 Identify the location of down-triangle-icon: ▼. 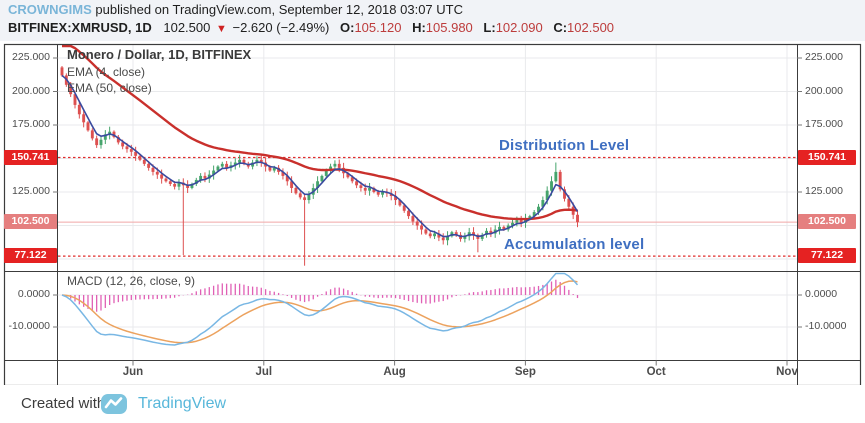
(221, 29).